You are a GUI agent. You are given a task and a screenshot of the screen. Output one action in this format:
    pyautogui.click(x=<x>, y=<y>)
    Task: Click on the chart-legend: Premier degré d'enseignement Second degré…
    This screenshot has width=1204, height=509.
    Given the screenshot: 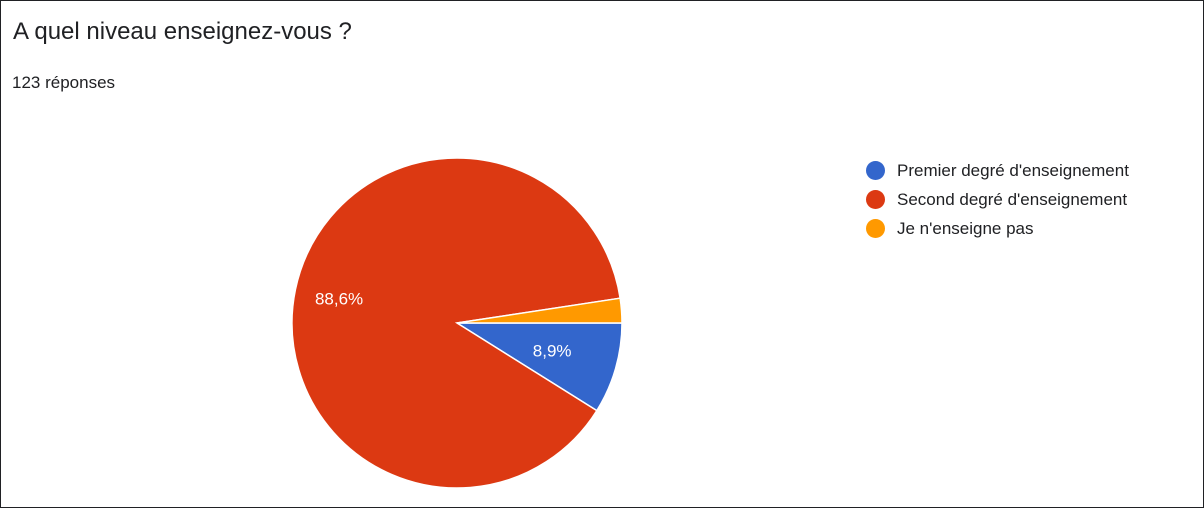 What is the action you would take?
    pyautogui.click(x=997, y=199)
    